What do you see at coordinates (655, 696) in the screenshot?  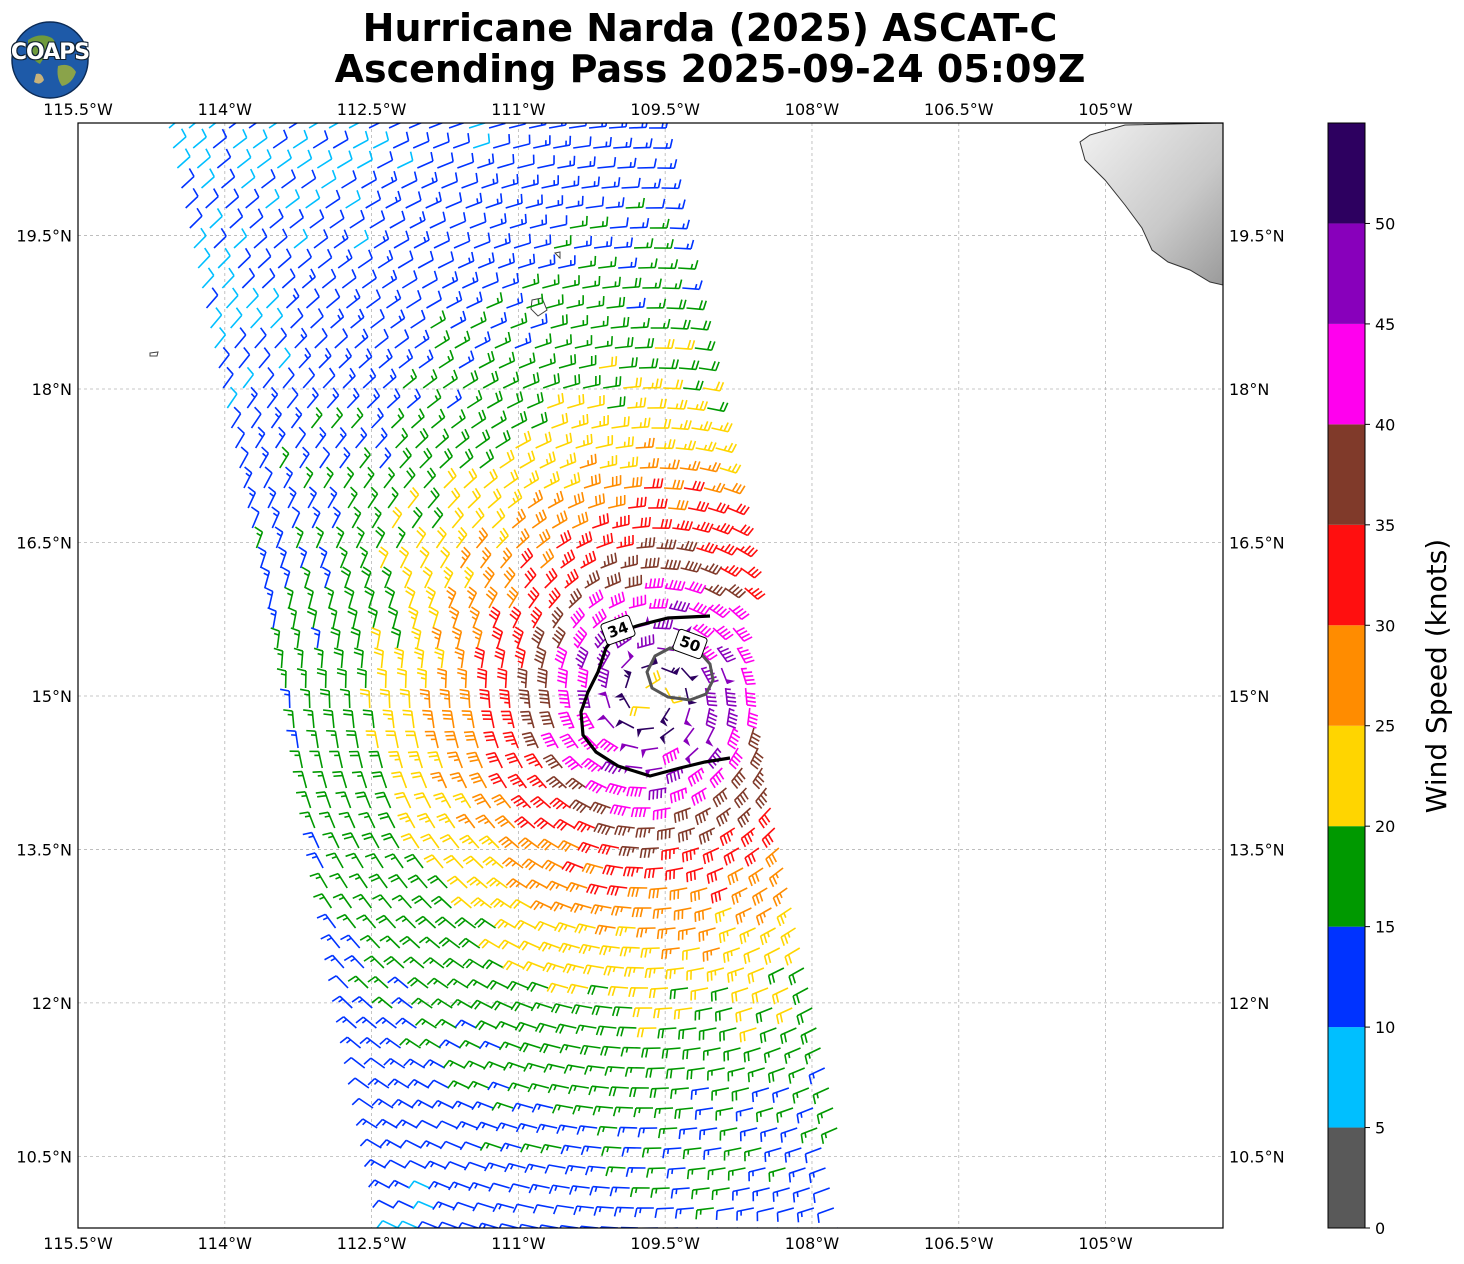 I see `wind-radii-contours: 34 50` at bounding box center [655, 696].